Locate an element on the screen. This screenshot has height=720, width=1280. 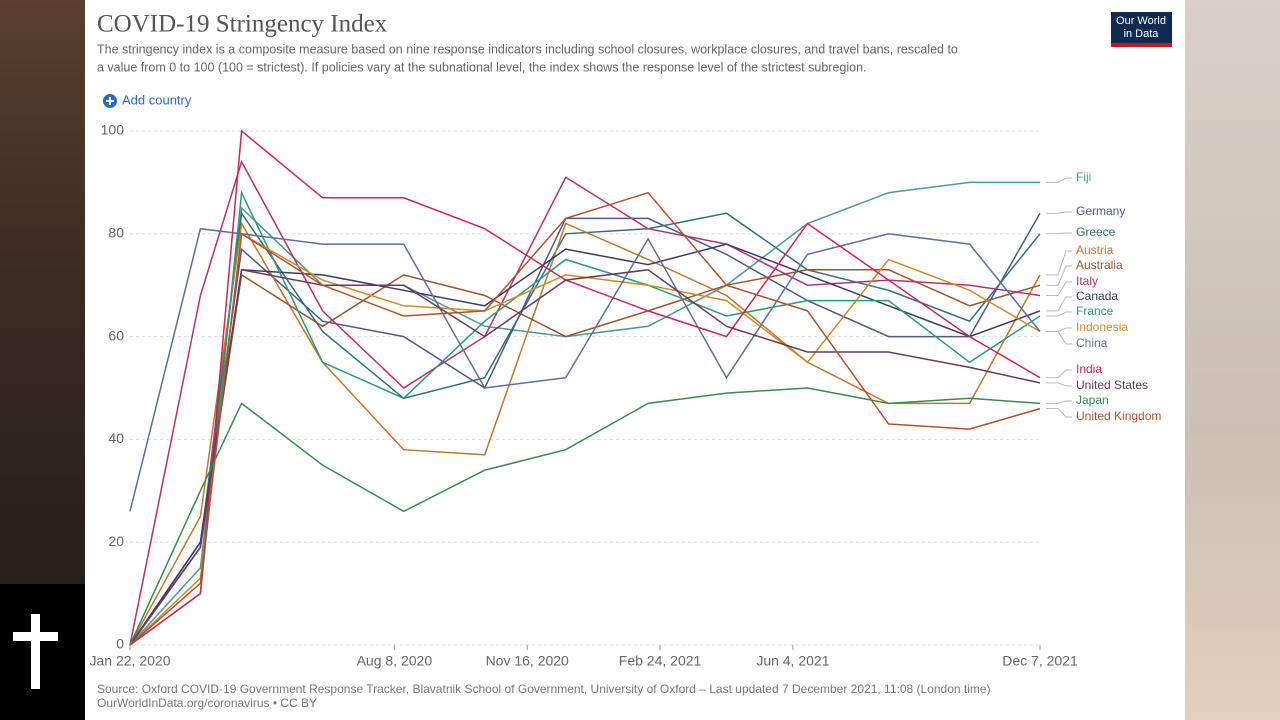
logo-text: Our World is located at coordinates (1141, 21).